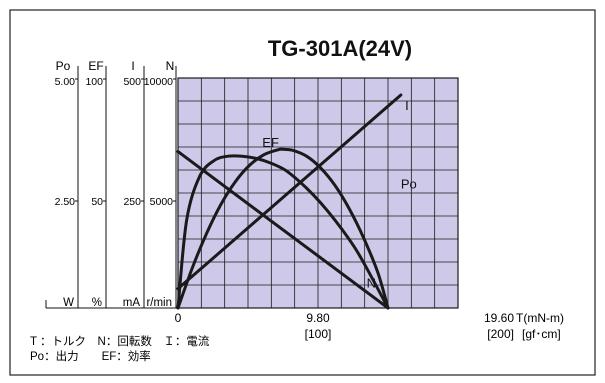 This screenshot has width=605, height=383. I want to click on x-tick-label: 9.80, so click(318, 318).